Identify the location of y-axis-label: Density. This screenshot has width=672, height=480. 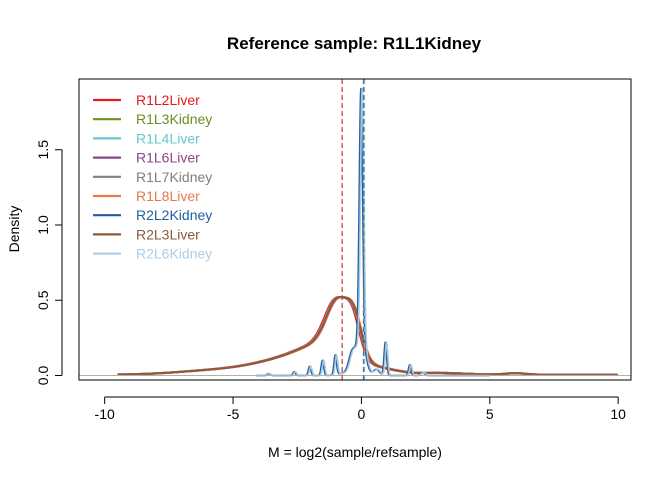
(14, 229).